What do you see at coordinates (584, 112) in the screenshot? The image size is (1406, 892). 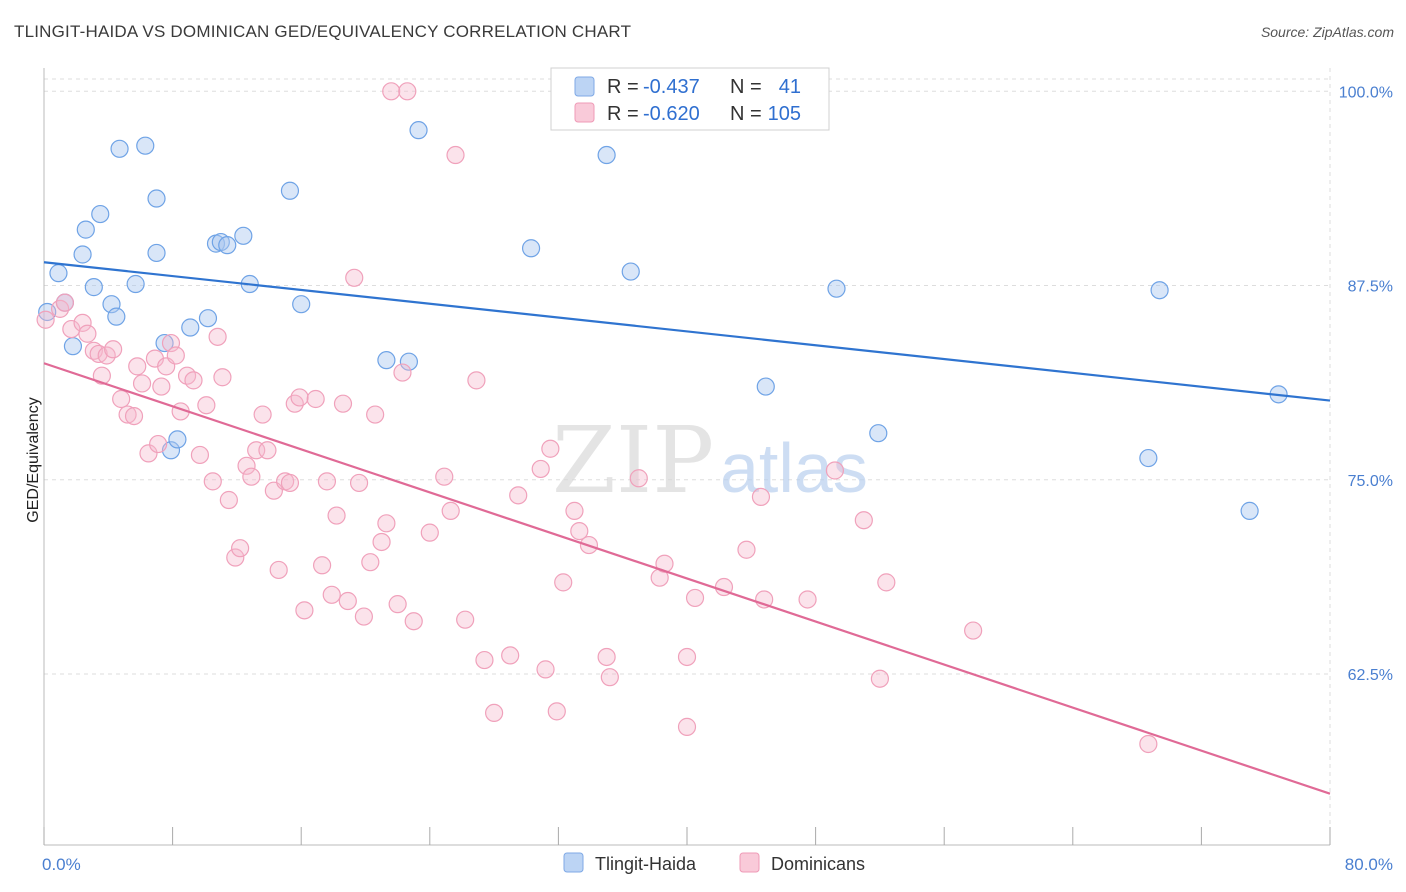 I see `legend-swatch-pink` at bounding box center [584, 112].